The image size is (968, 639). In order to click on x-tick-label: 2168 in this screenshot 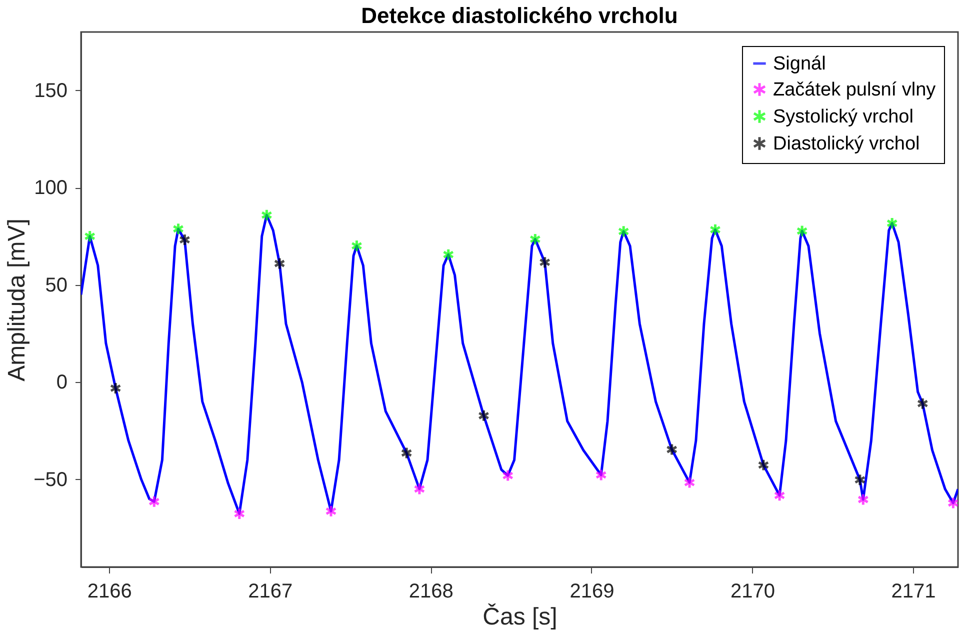, I will do `click(431, 591)`.